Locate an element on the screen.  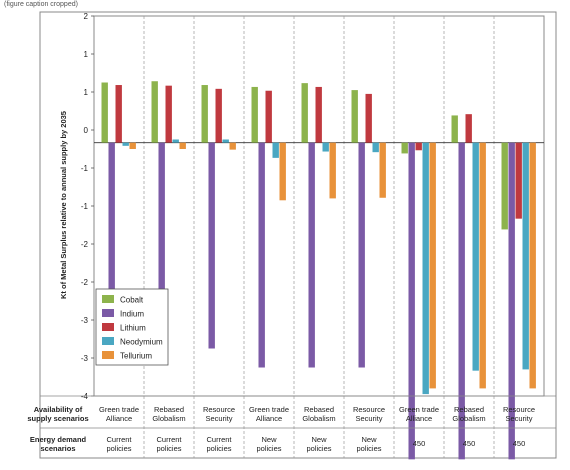
energy-label-6: New policies is located at coordinates (368, 444).